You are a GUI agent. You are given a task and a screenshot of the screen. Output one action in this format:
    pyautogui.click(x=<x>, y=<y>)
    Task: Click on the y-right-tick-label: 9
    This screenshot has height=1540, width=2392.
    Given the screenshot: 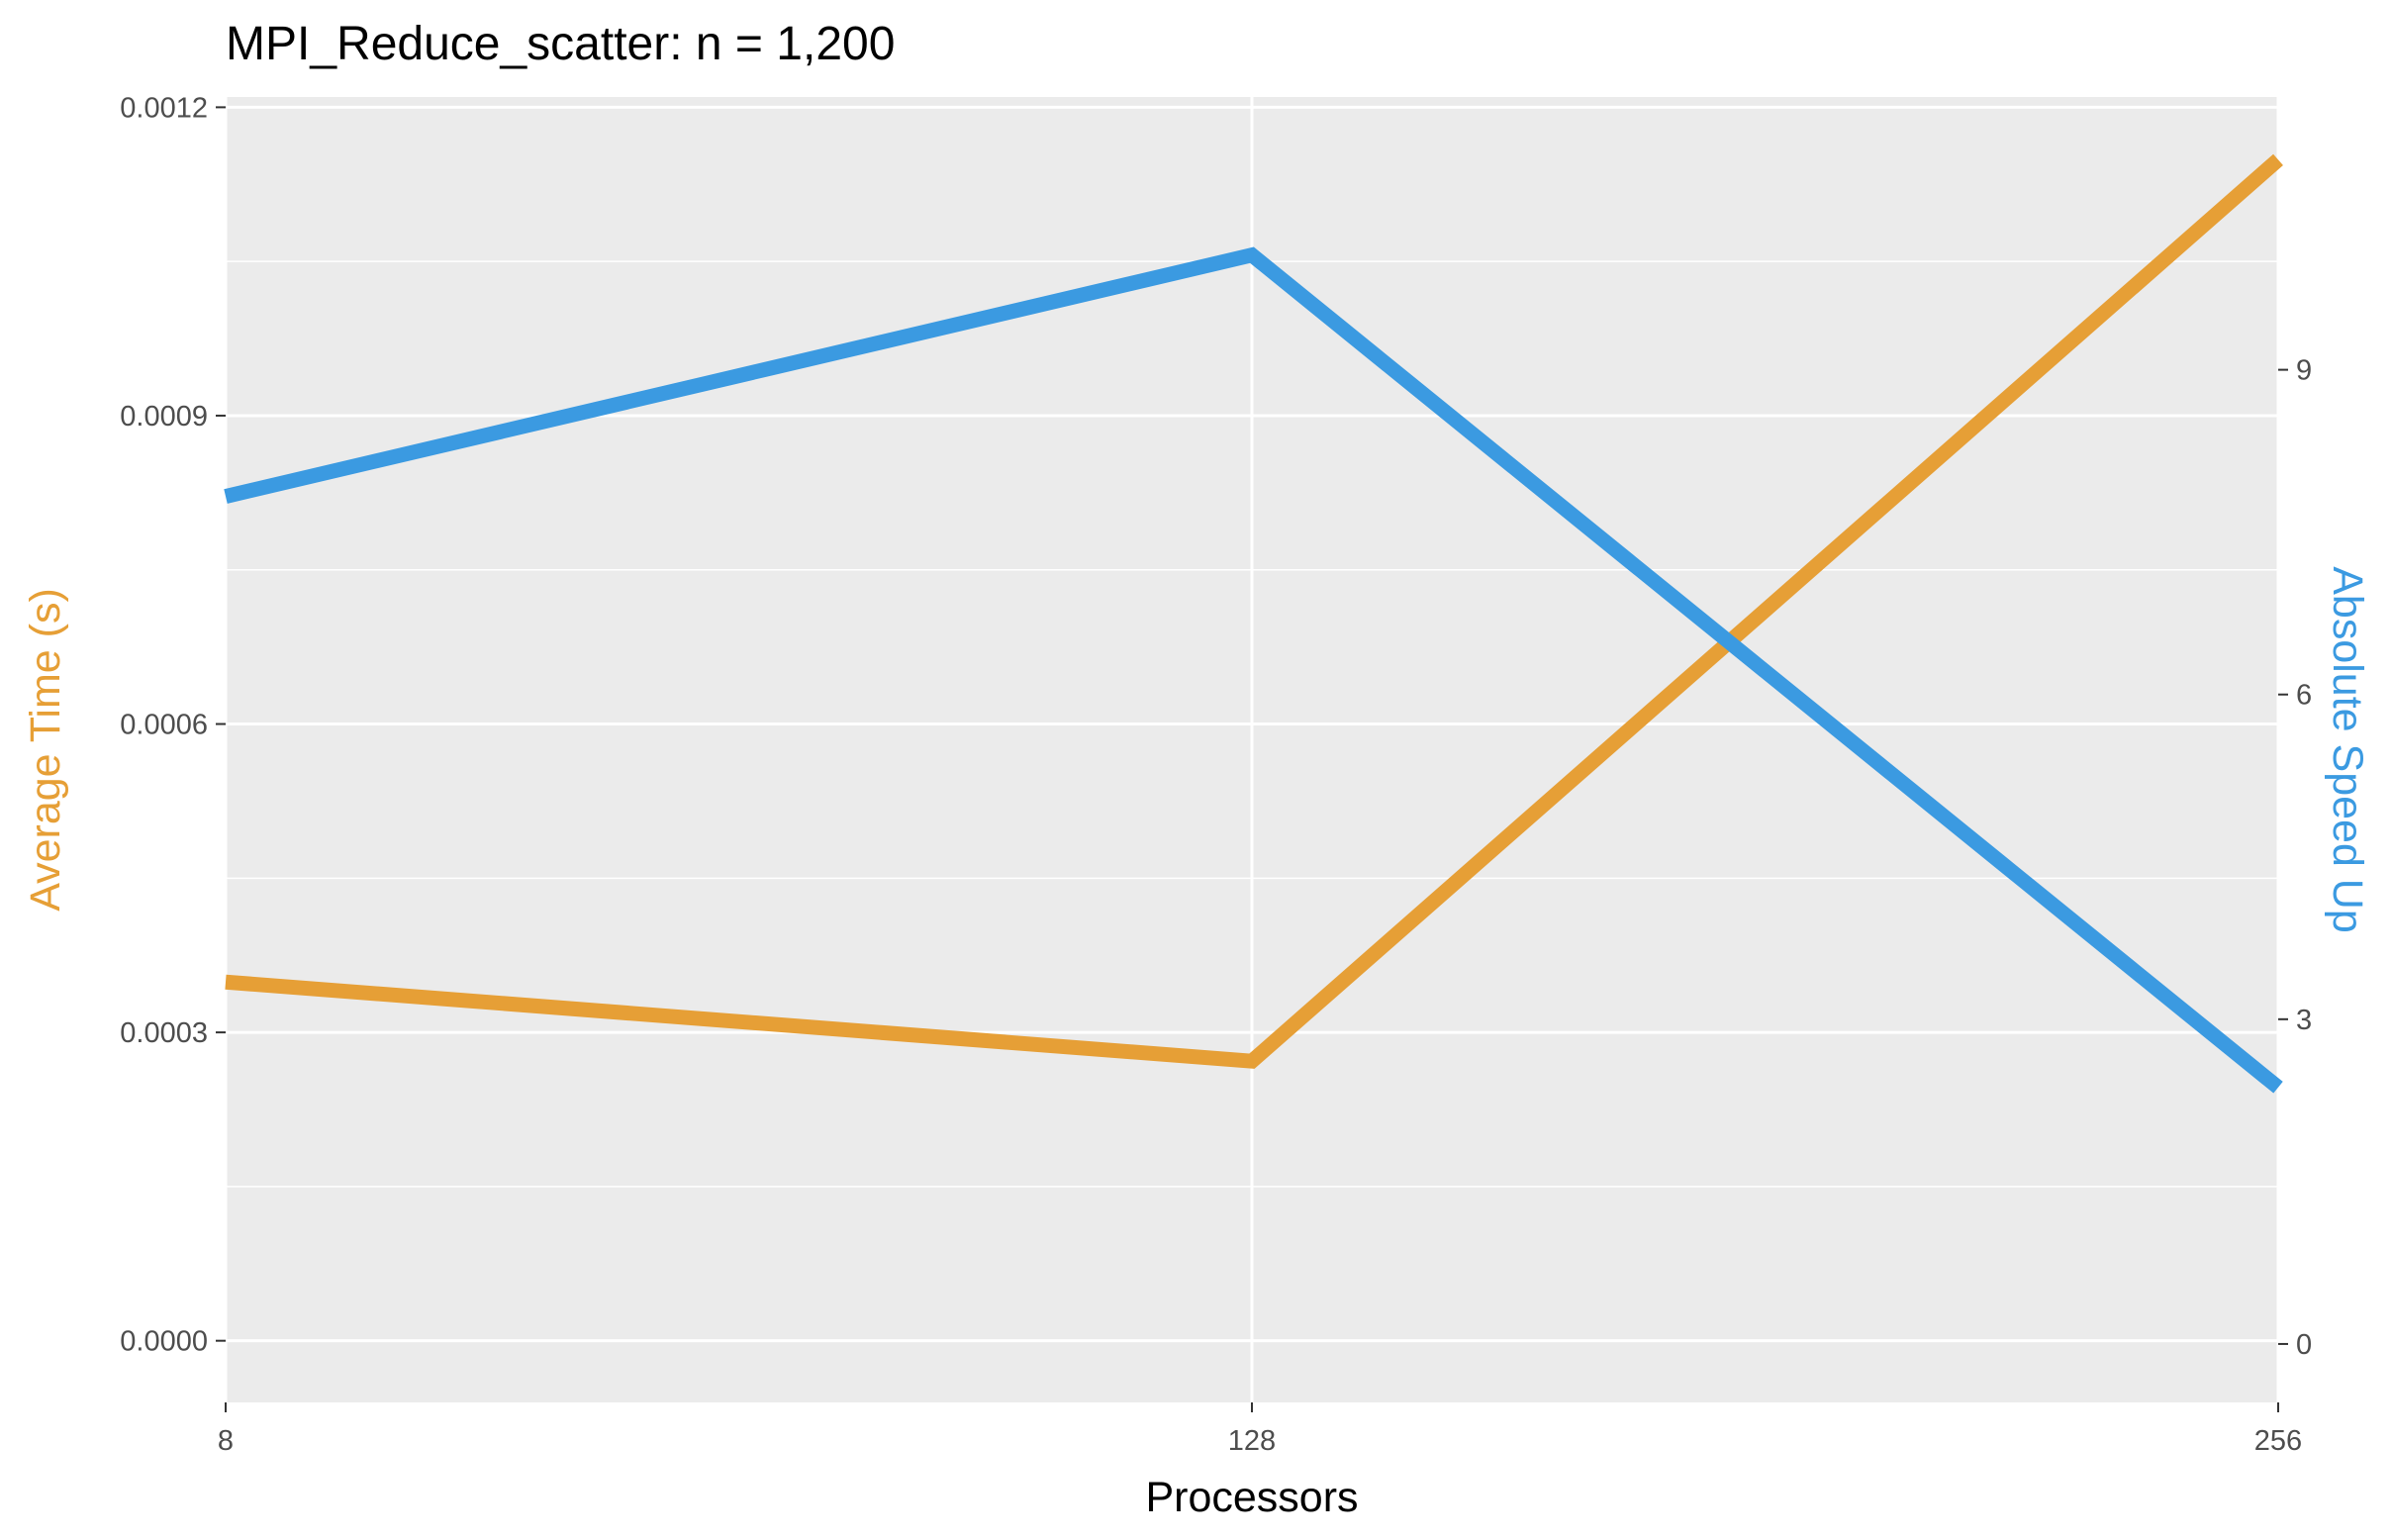 What is the action you would take?
    pyautogui.click(x=2304, y=371)
    